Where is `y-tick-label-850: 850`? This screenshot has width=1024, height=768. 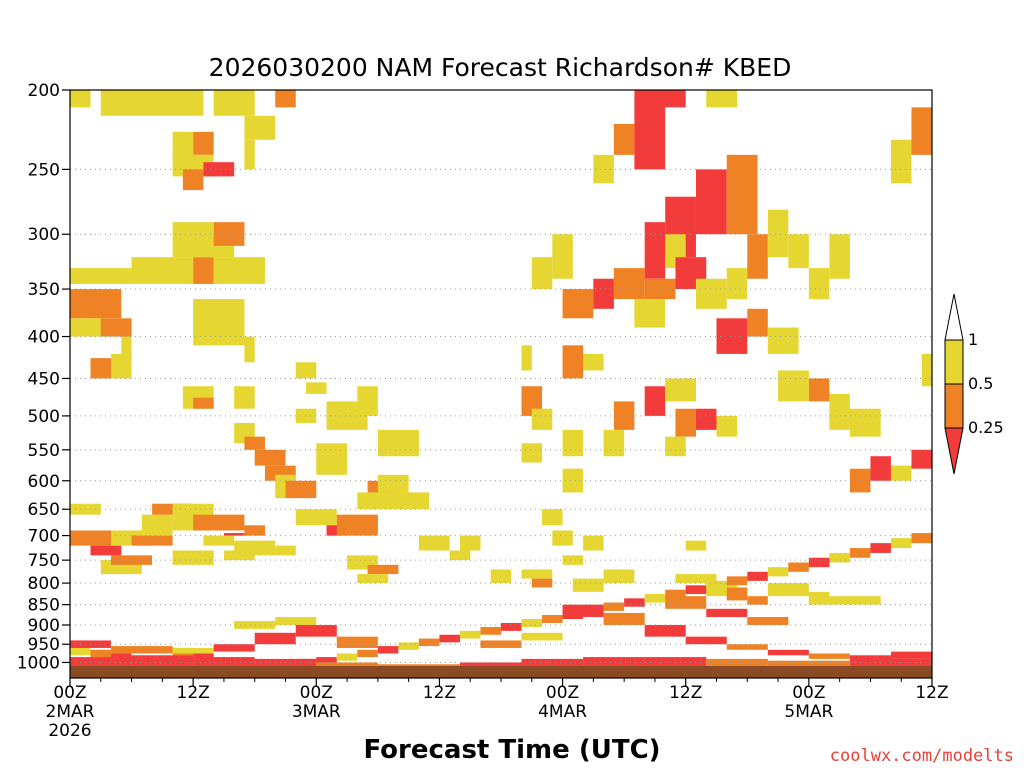 y-tick-label-850: 850 is located at coordinates (44, 606).